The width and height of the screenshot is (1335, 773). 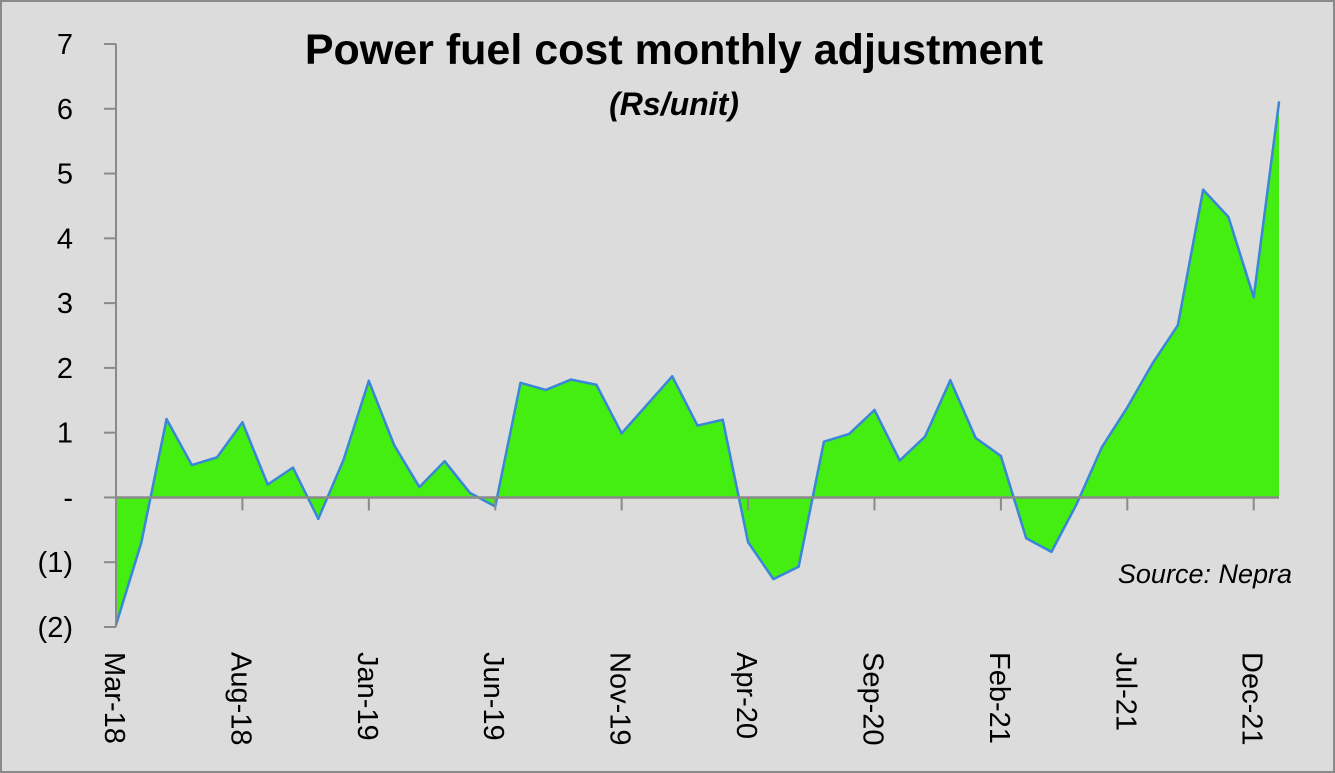 I want to click on x-tick-label: Nov-19, so click(x=620, y=699).